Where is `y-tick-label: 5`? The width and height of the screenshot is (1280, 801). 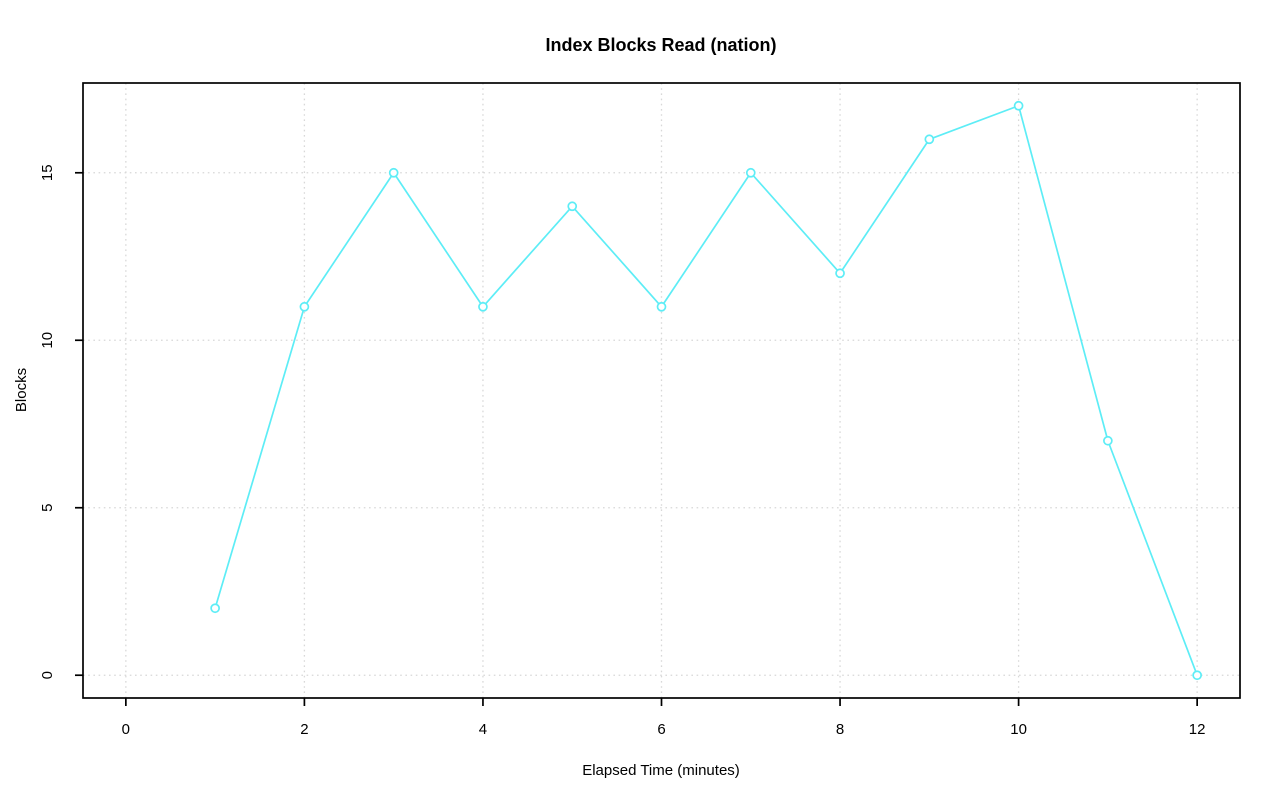
y-tick-label: 5 is located at coordinates (47, 508).